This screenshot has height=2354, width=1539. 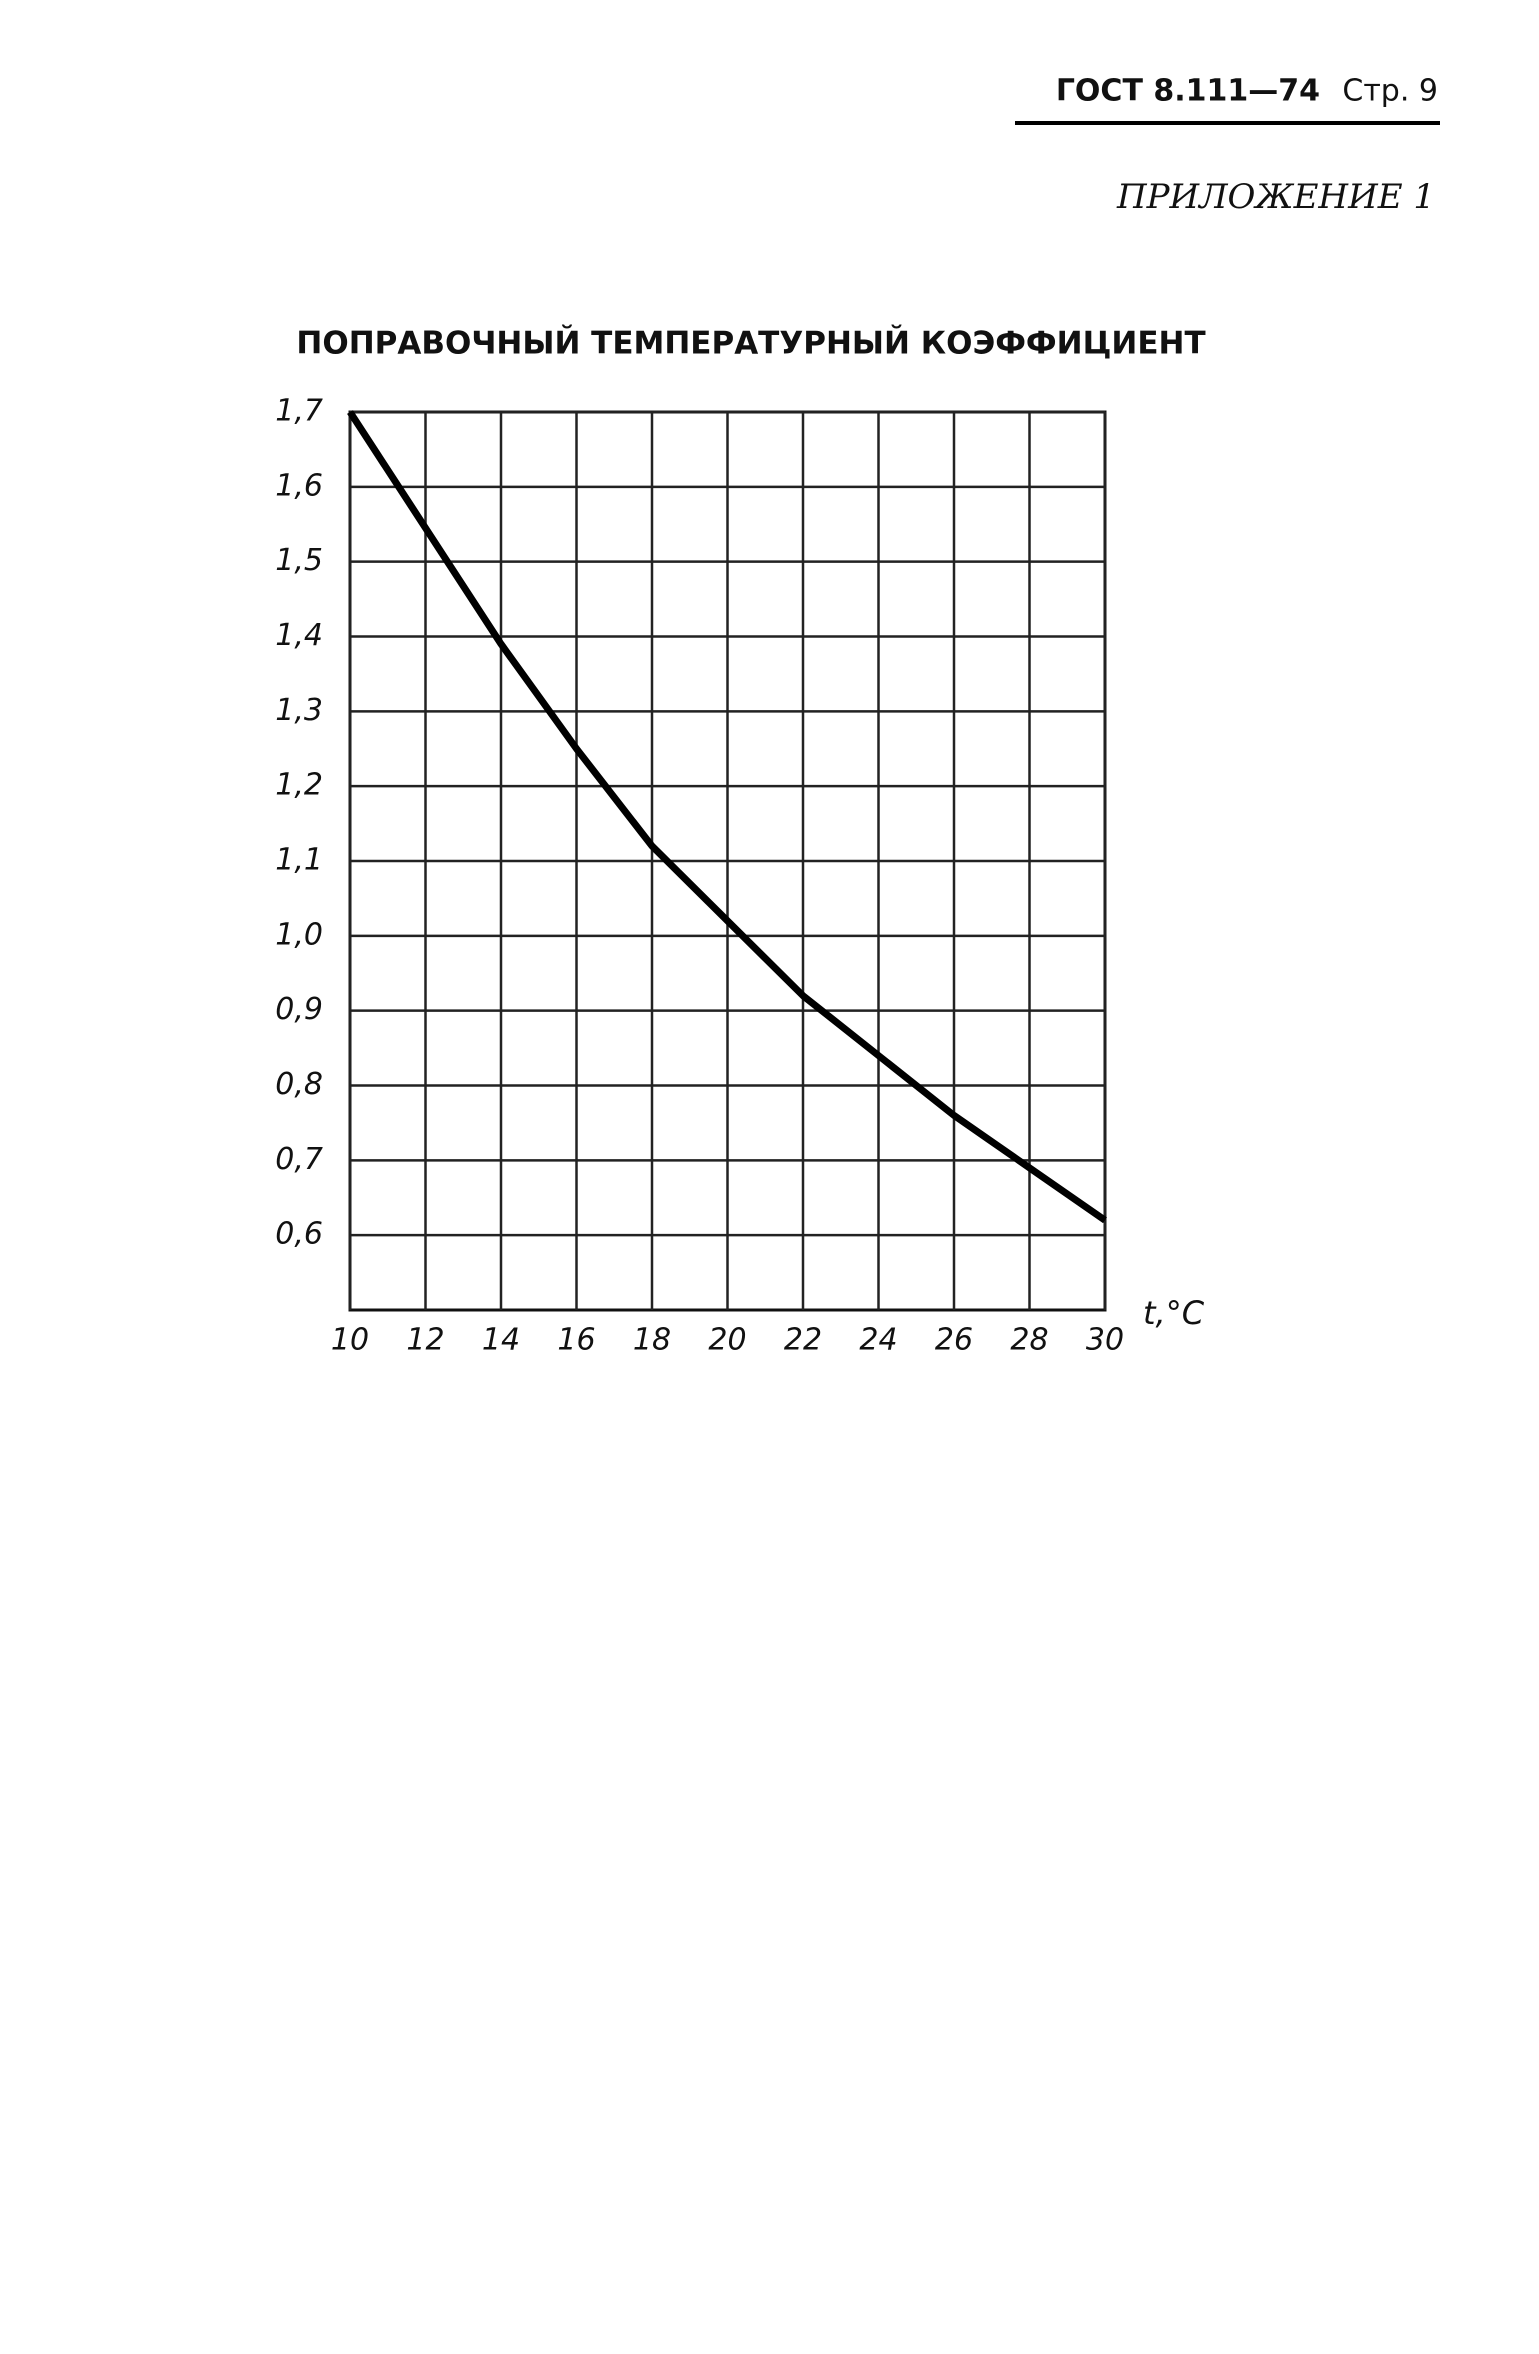 I want to click on standard-number: ГОСТ 8.111—74, so click(x=1188, y=91).